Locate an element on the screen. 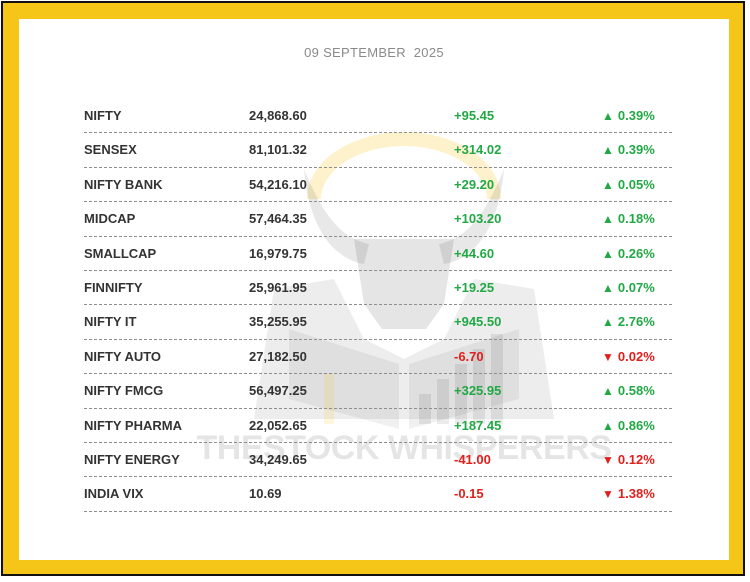 This screenshot has width=750, height=582. index-change: -6.70 is located at coordinates (469, 356).